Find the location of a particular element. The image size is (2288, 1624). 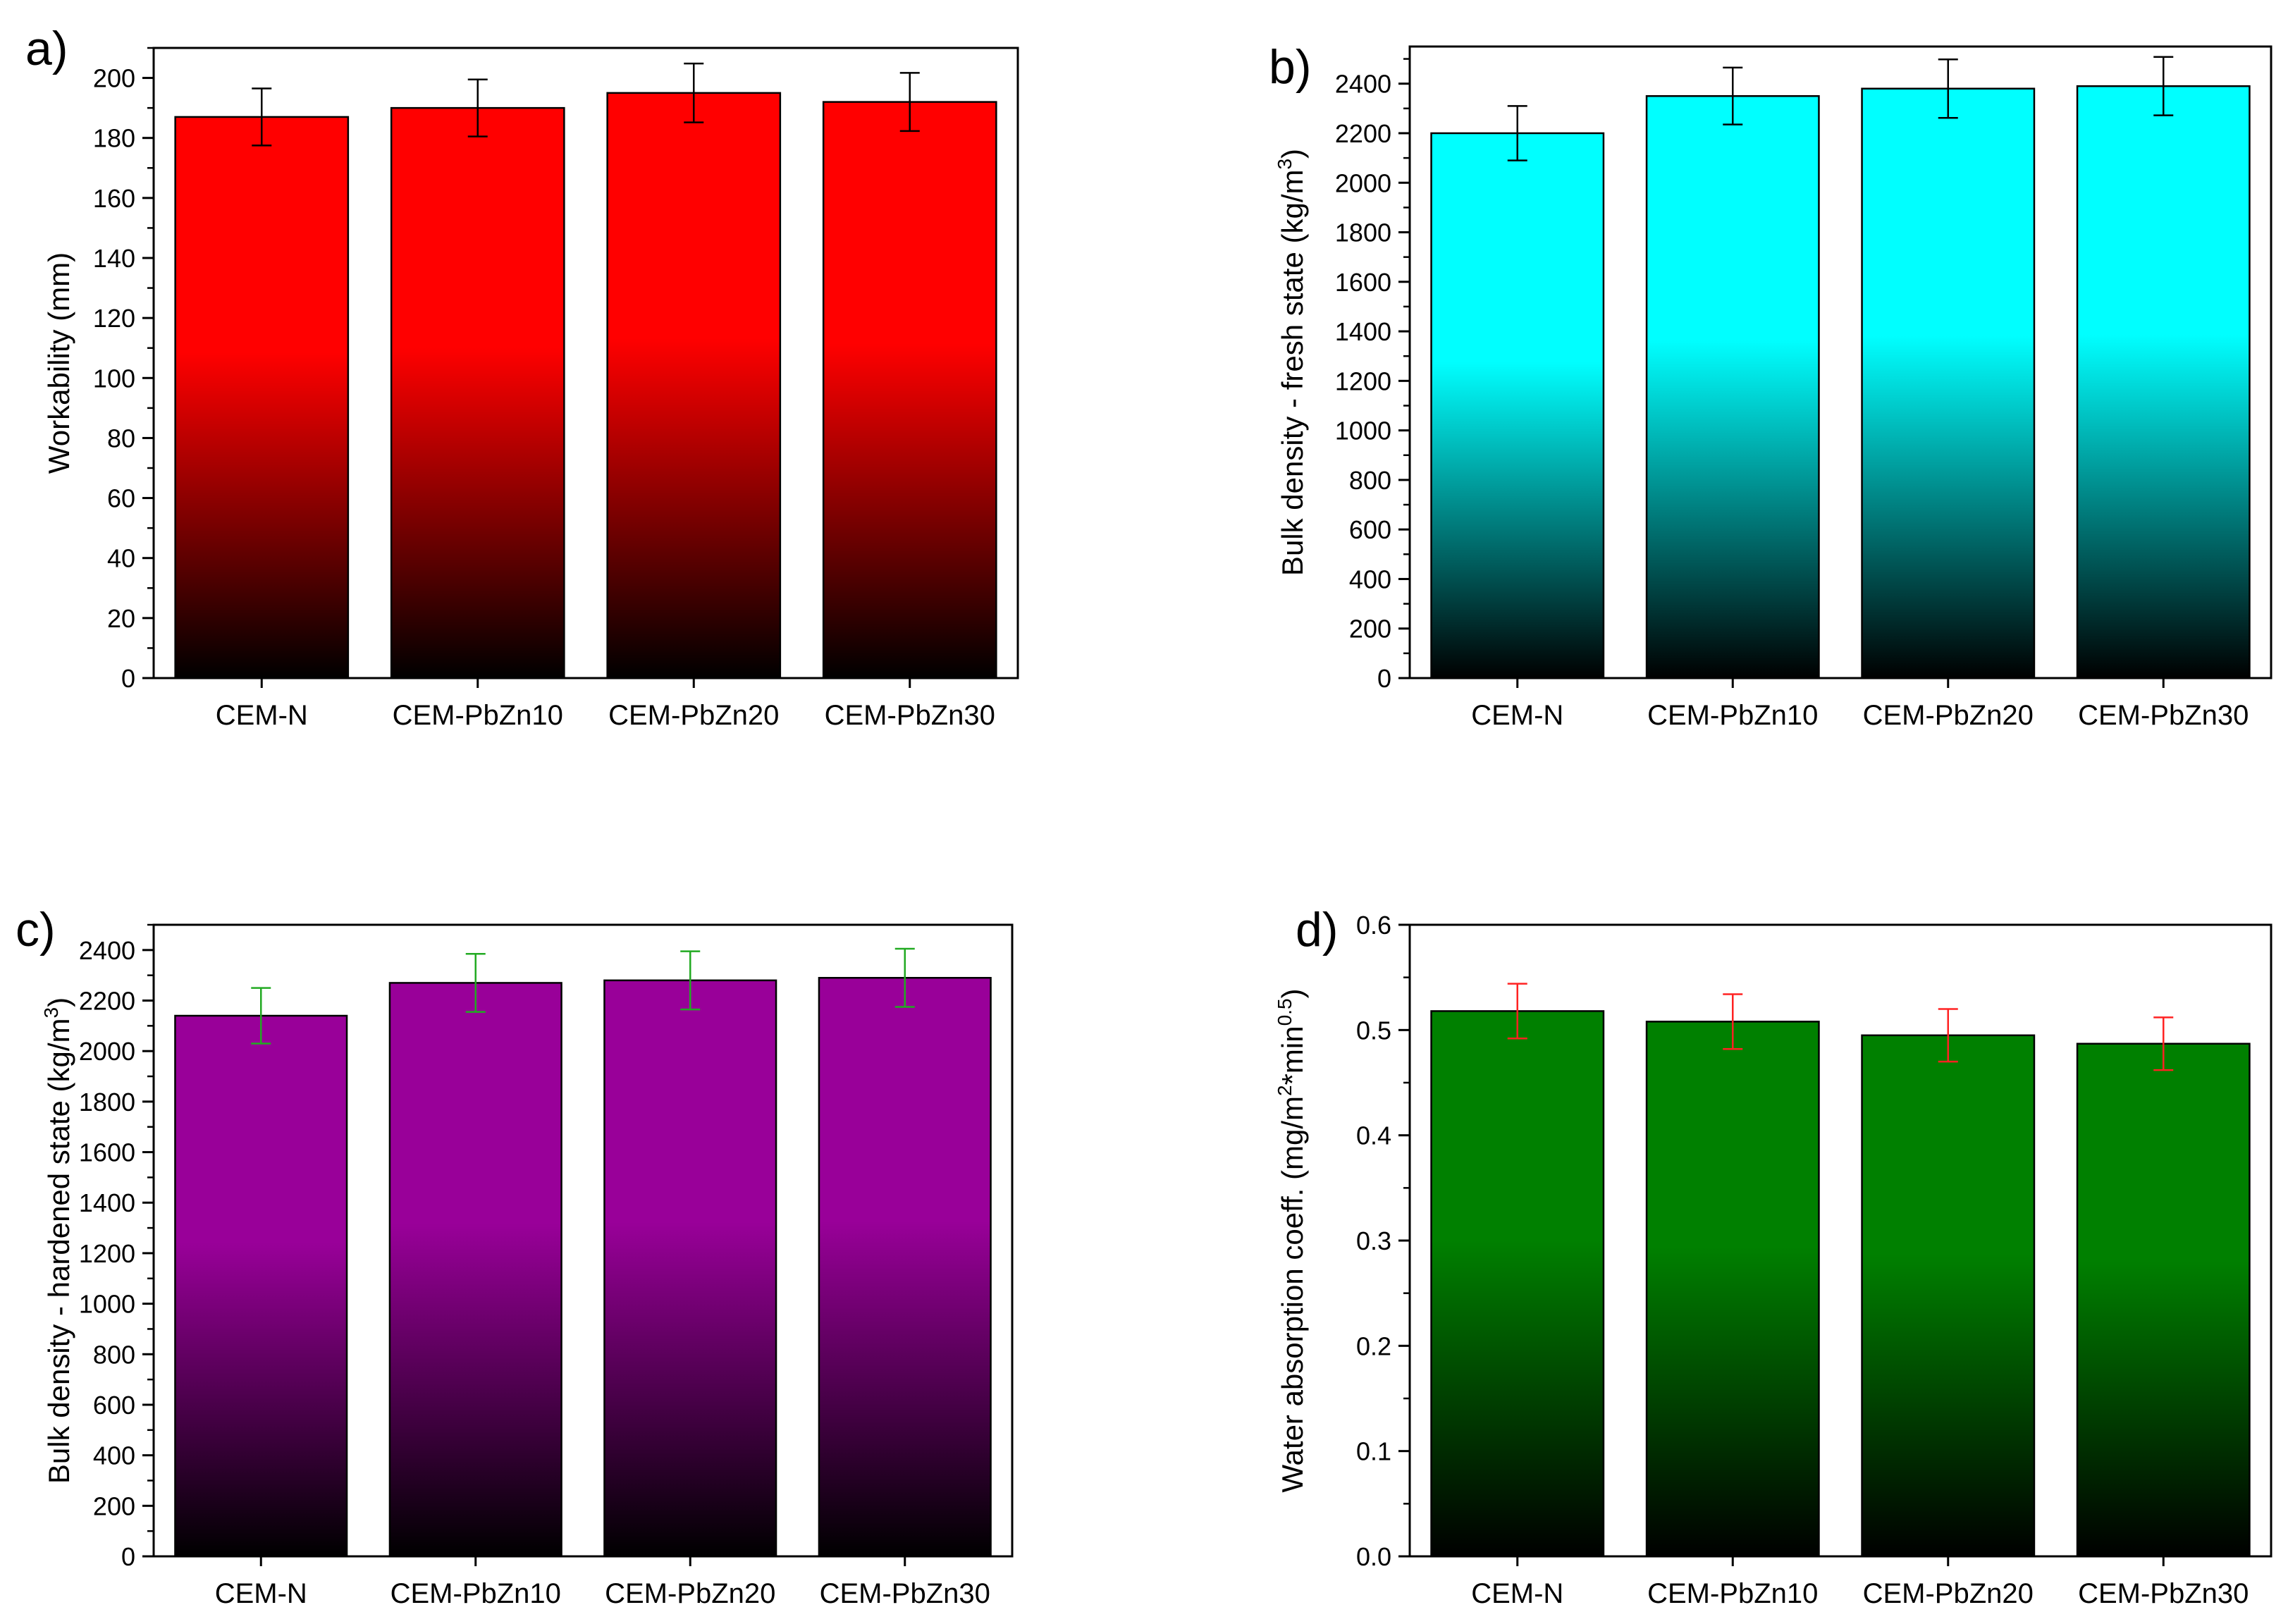

y-tick-label: 40 is located at coordinates (121, 559).